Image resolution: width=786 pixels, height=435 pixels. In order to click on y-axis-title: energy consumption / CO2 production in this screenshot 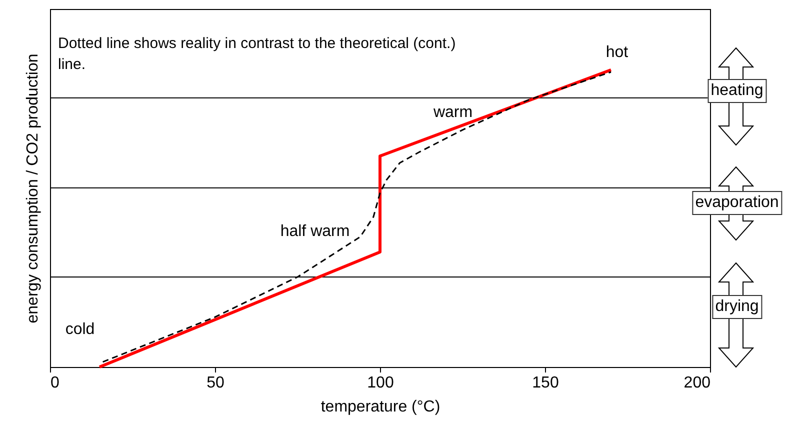, I will do `click(33, 189)`.